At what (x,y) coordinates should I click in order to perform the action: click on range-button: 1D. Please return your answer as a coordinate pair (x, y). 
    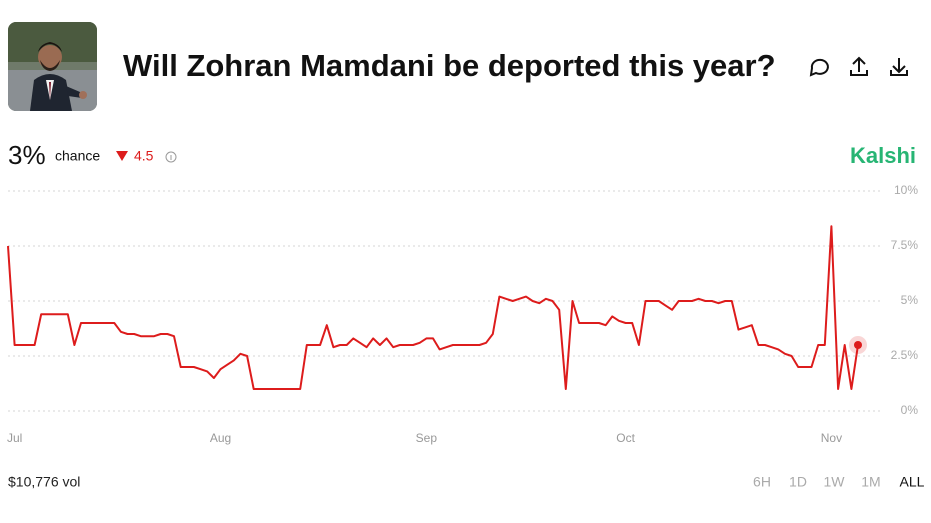
    Looking at the image, I should click on (798, 482).